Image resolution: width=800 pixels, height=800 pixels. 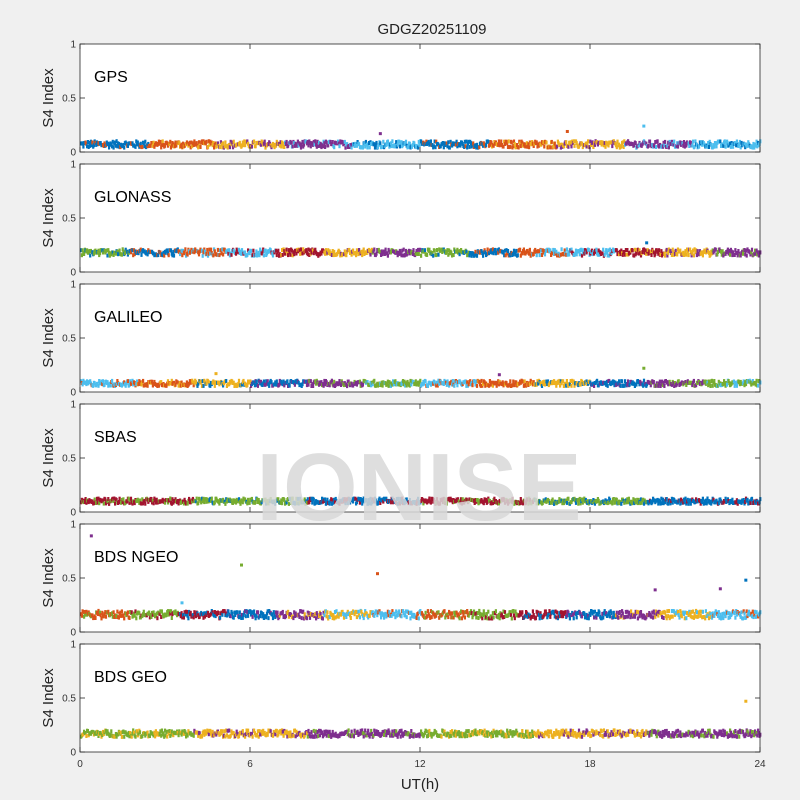 I want to click on y-tick-label: 0.5, so click(x=69, y=339).